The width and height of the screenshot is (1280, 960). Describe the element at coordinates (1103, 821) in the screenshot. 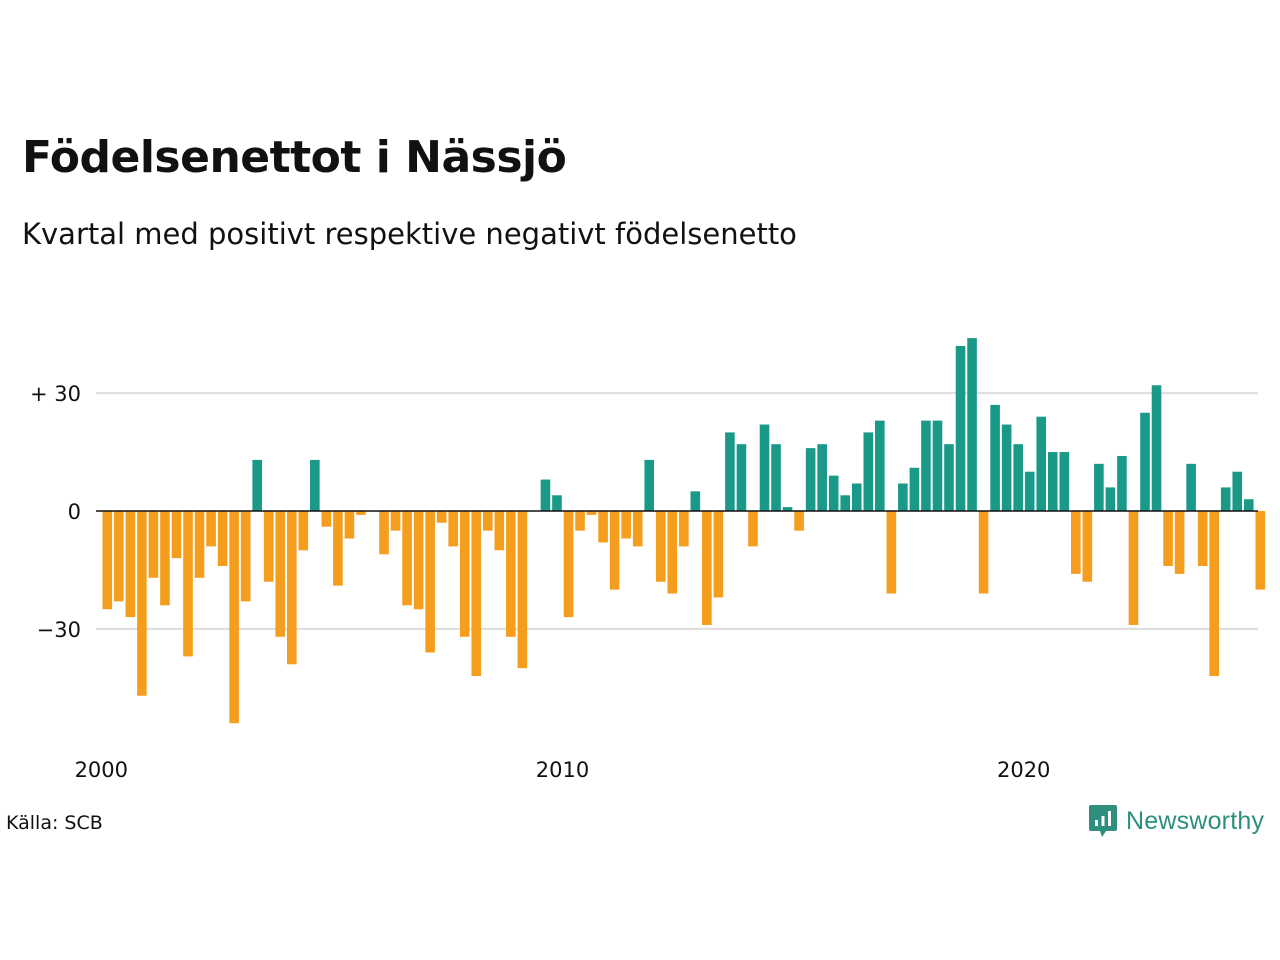

I see `newsworthy-logo-icon` at that location.